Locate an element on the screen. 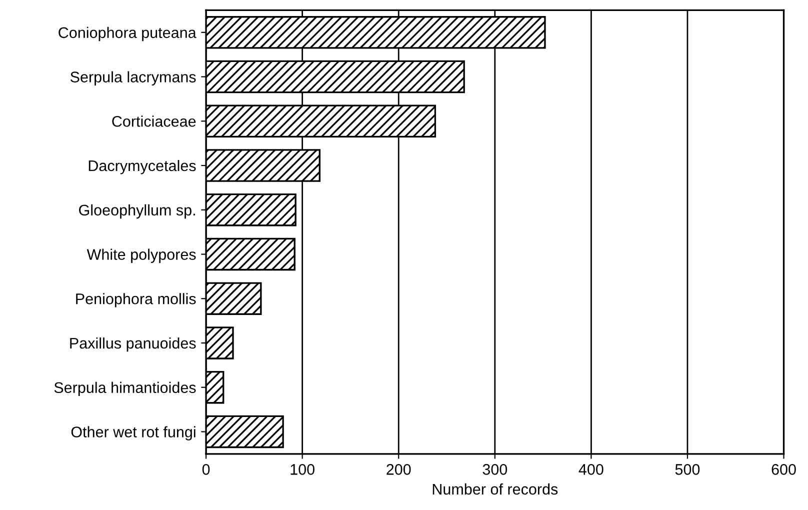 The width and height of the screenshot is (808, 510). x-tick-label: 400 is located at coordinates (591, 469).